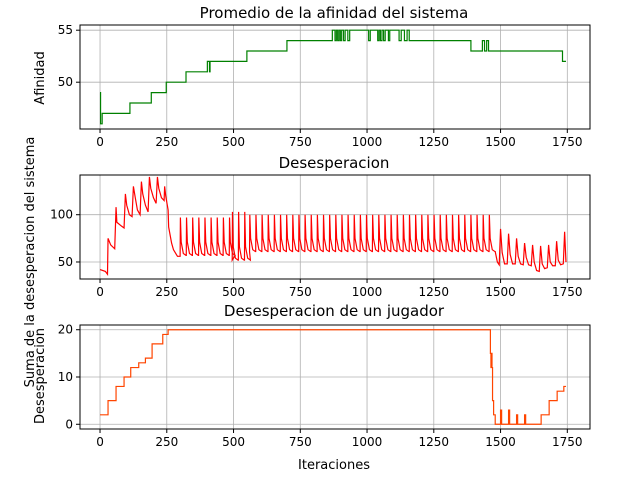  Describe the element at coordinates (567, 142) in the screenshot. I see `affinity-xtick-label: 1750` at that location.